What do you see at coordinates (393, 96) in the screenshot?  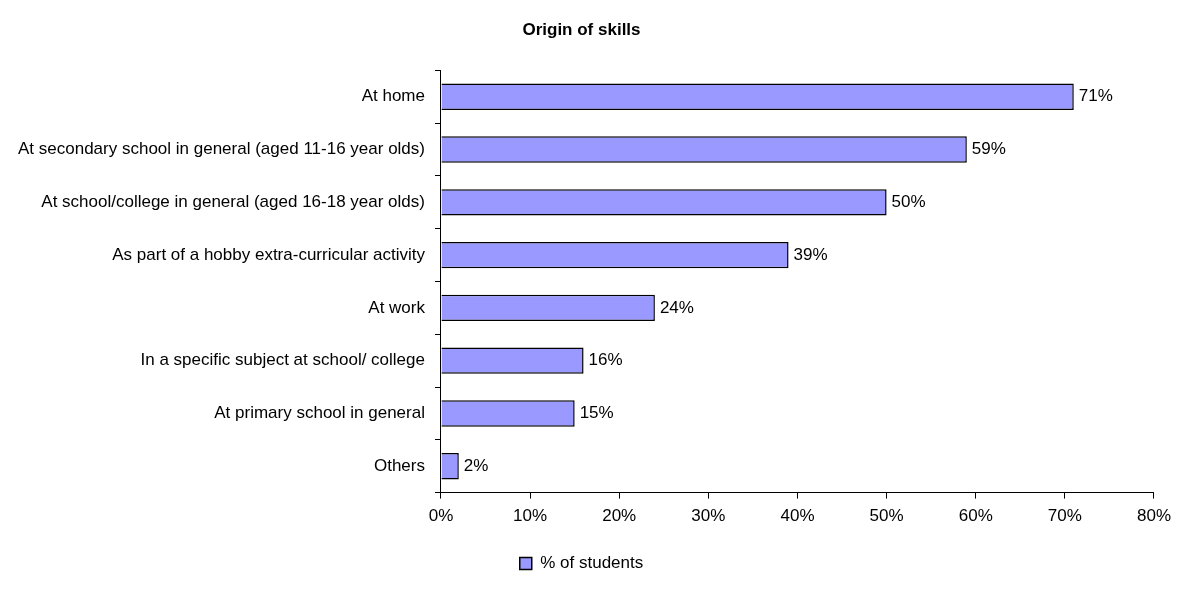 I see `y-tick-label: At home` at bounding box center [393, 96].